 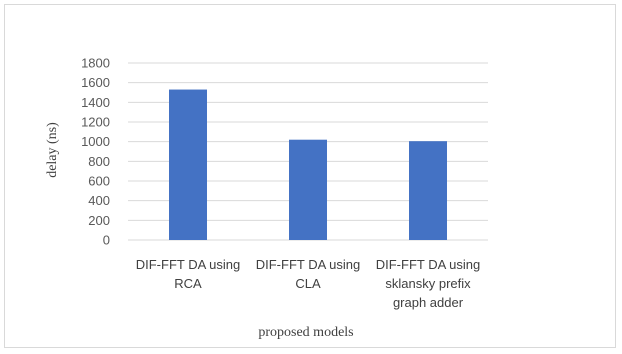 What do you see at coordinates (305, 332) in the screenshot?
I see `x-axis-title: proposed models` at bounding box center [305, 332].